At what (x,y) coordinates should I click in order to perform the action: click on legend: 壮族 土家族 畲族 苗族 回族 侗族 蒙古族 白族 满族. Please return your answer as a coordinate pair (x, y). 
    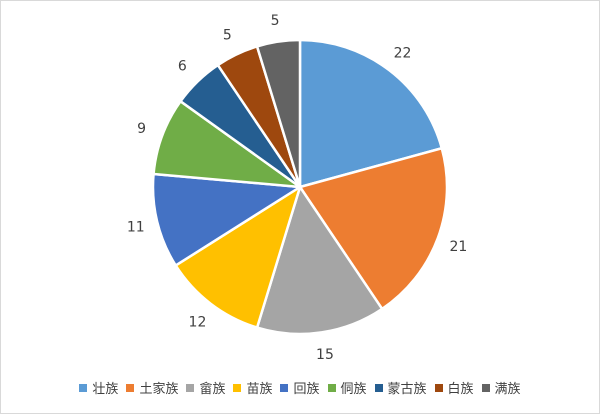
    Looking at the image, I should click on (300, 387).